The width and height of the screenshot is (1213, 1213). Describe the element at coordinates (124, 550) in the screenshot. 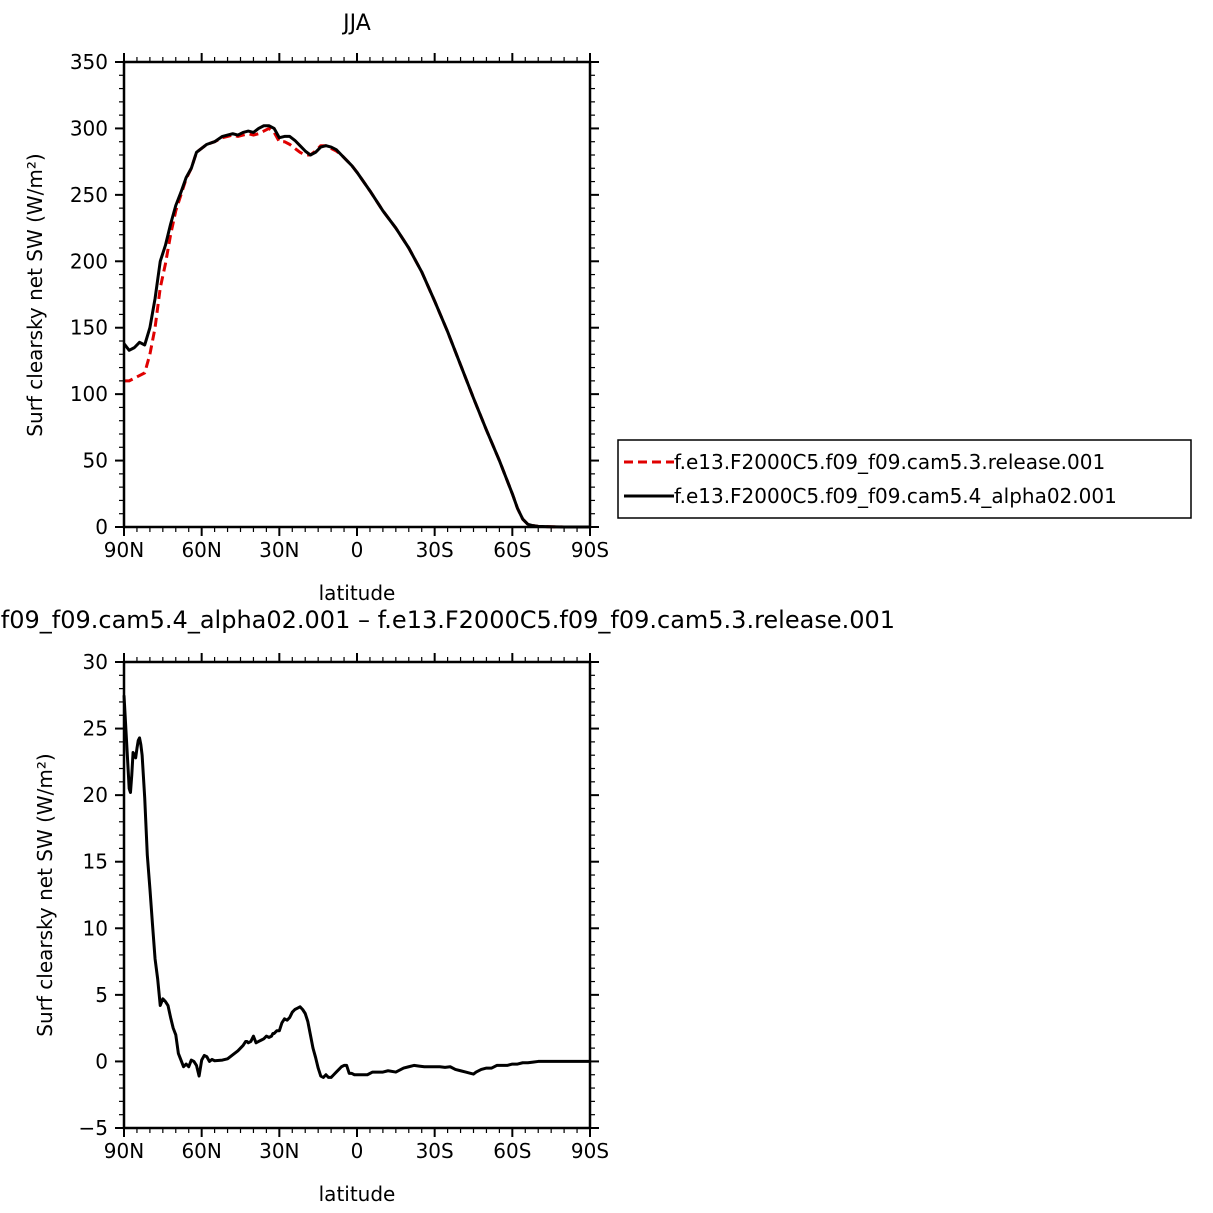

I see `top-x-tick-label: 90N` at that location.